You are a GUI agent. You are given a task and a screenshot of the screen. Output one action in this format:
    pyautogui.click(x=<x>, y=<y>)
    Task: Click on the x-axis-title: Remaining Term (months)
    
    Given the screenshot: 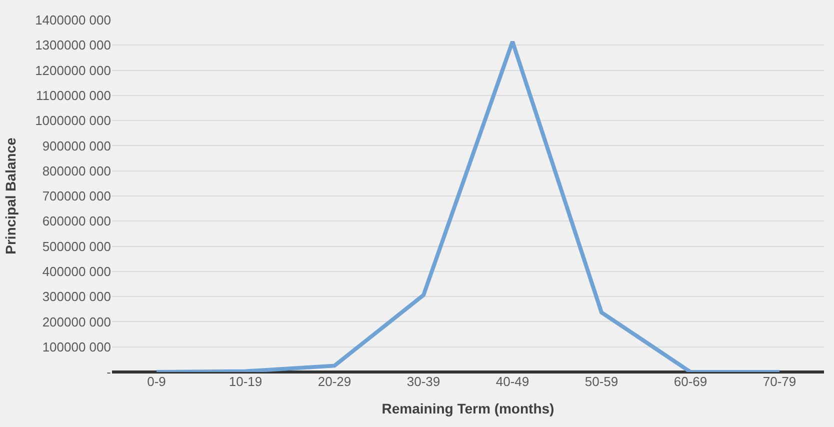 What is the action you would take?
    pyautogui.click(x=468, y=408)
    